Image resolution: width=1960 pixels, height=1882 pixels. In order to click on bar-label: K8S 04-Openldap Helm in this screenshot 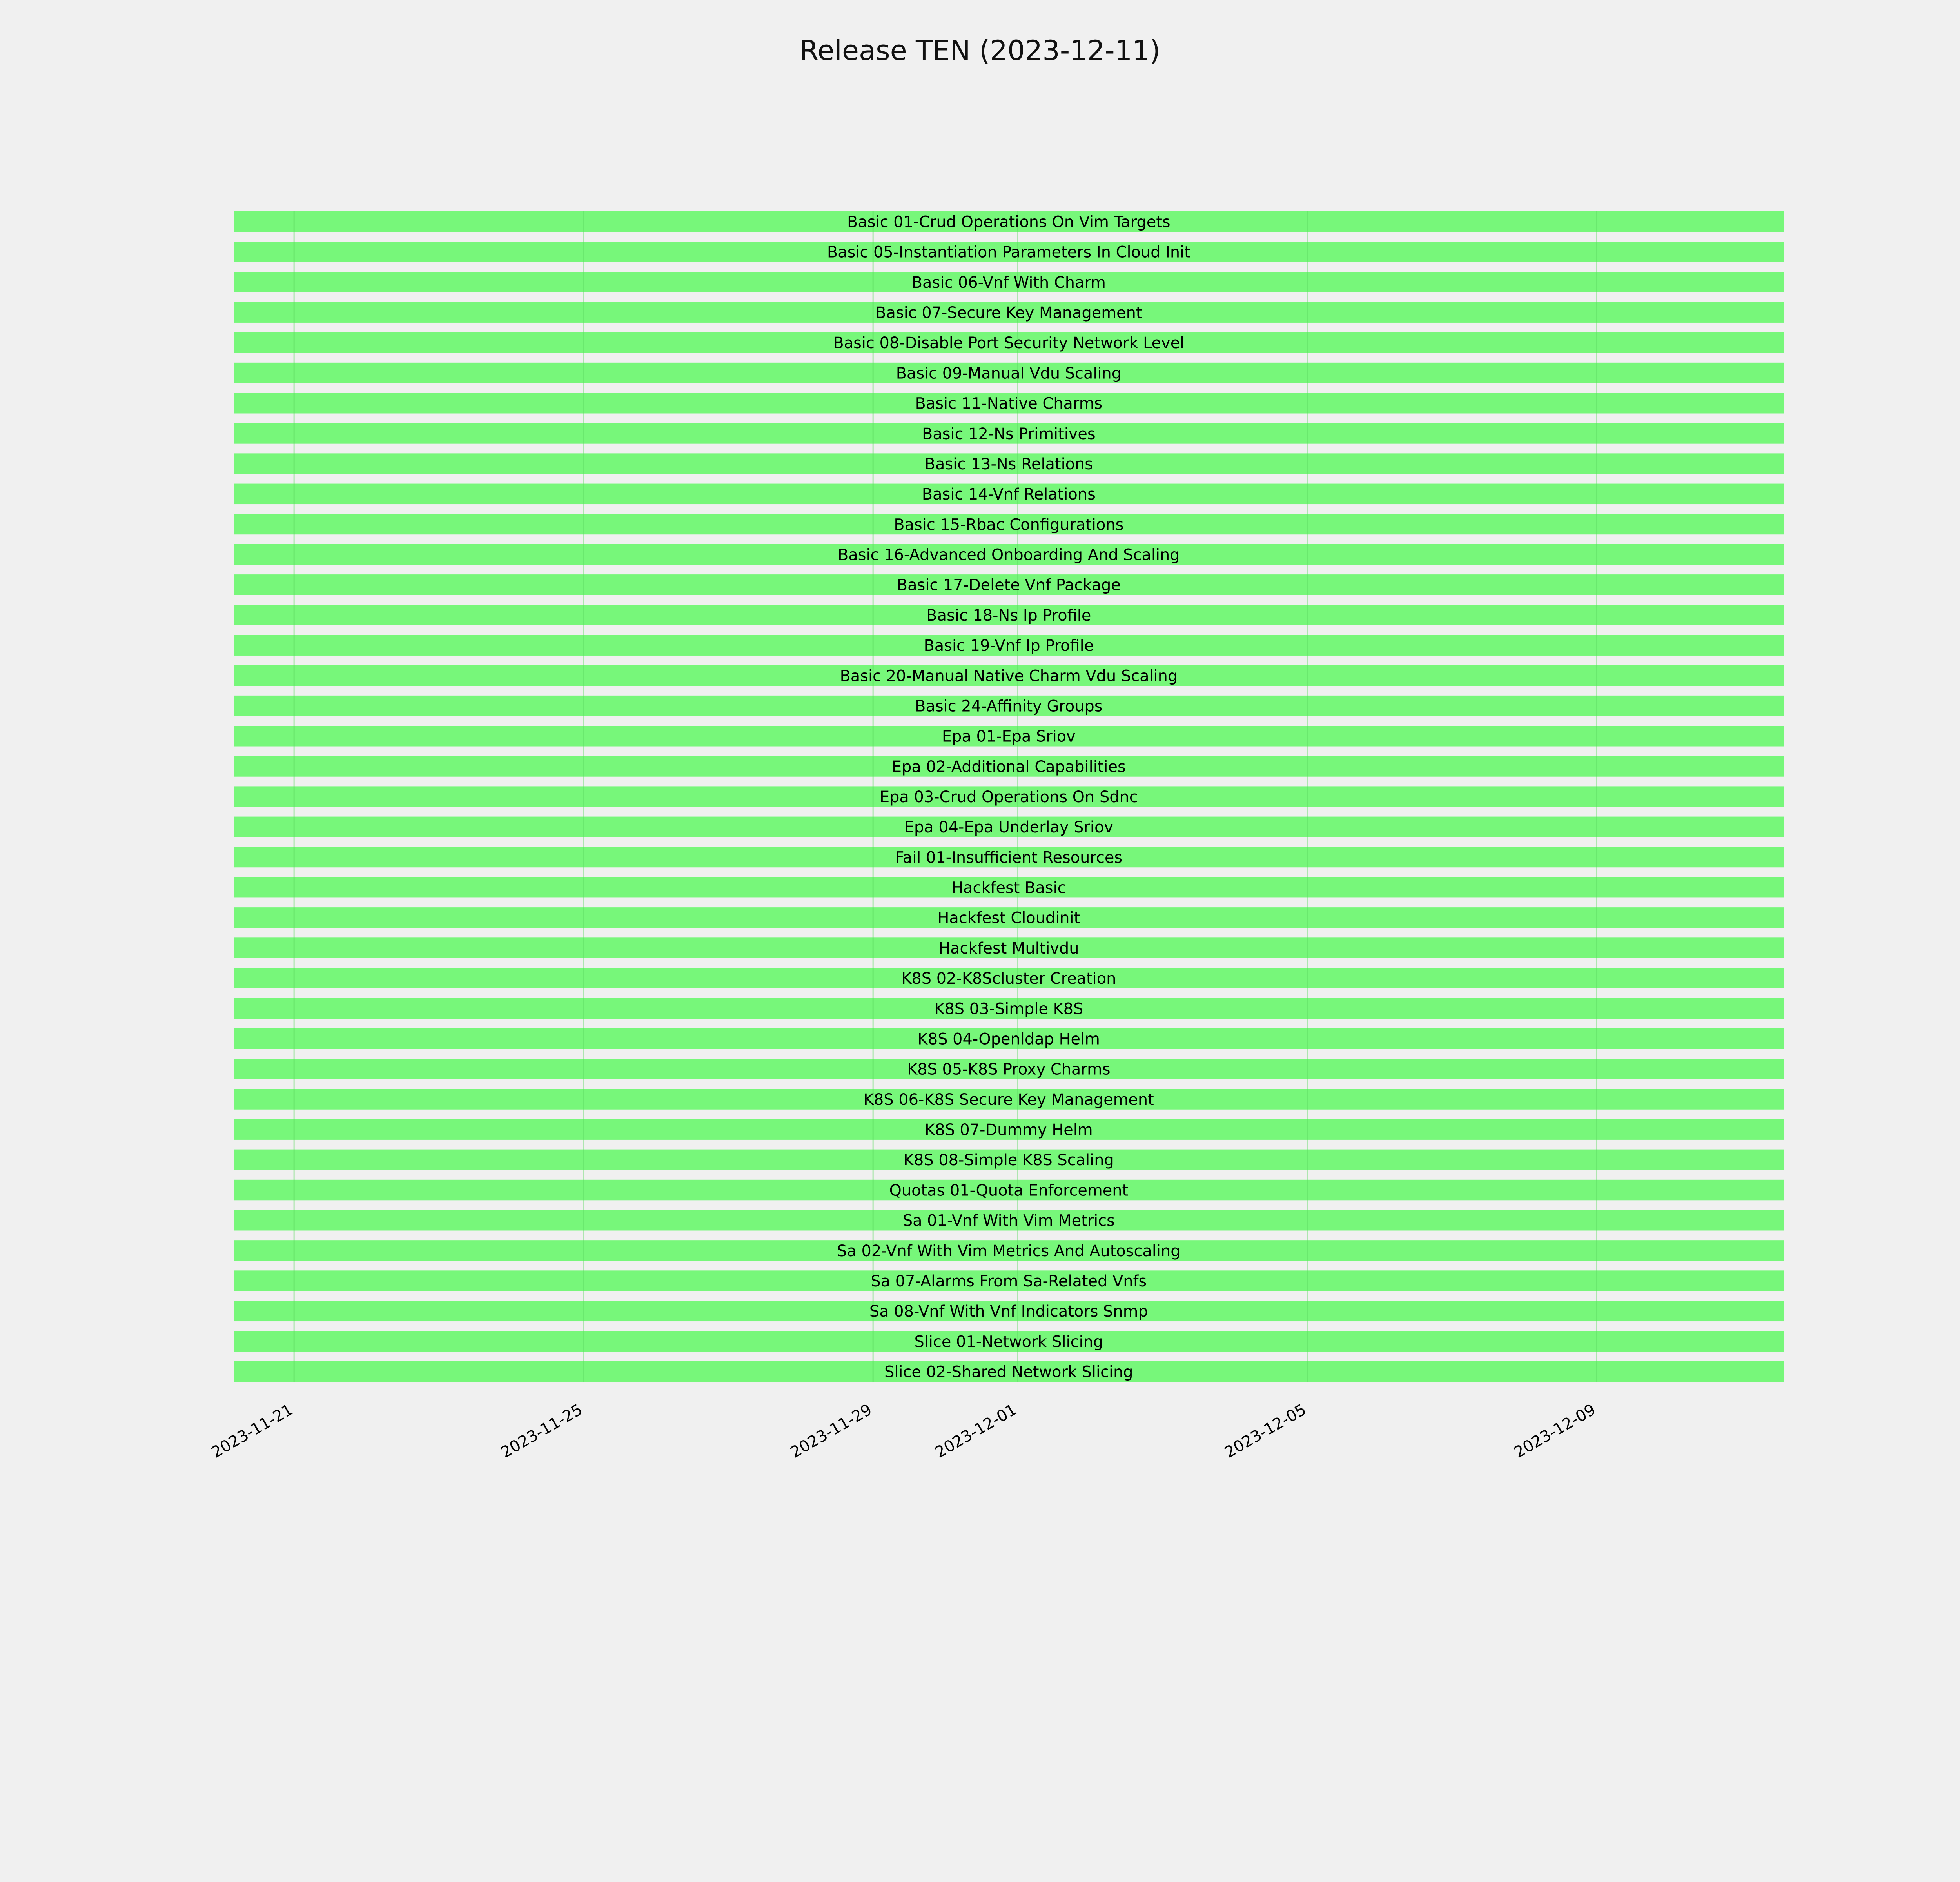, I will do `click(1009, 1039)`.